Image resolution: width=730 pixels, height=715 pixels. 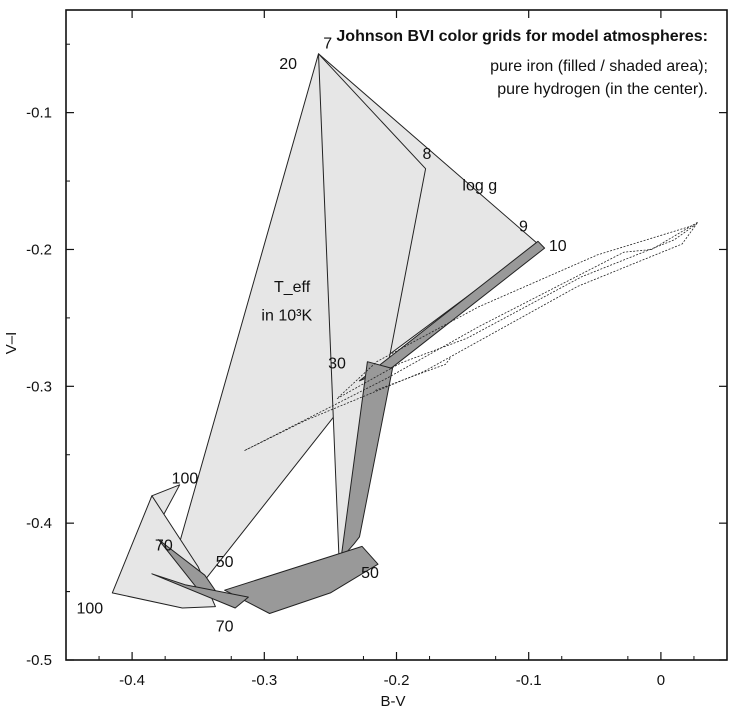 I want to click on annotation-label: 7, so click(x=327, y=43).